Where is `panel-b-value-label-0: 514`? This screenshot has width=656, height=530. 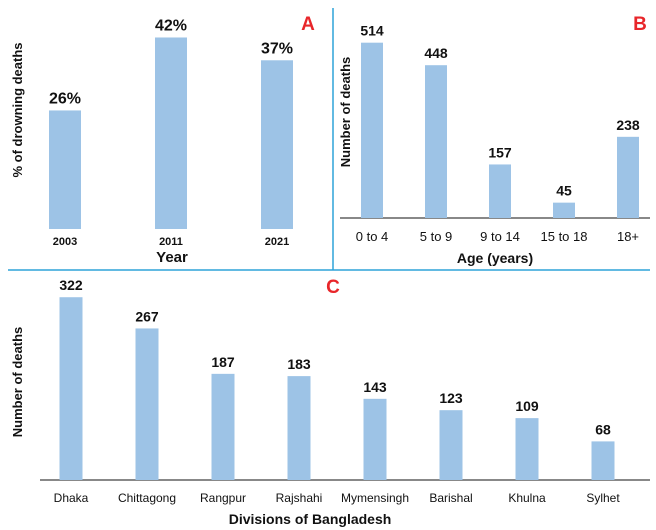
panel-b-value-label-0: 514 is located at coordinates (372, 31).